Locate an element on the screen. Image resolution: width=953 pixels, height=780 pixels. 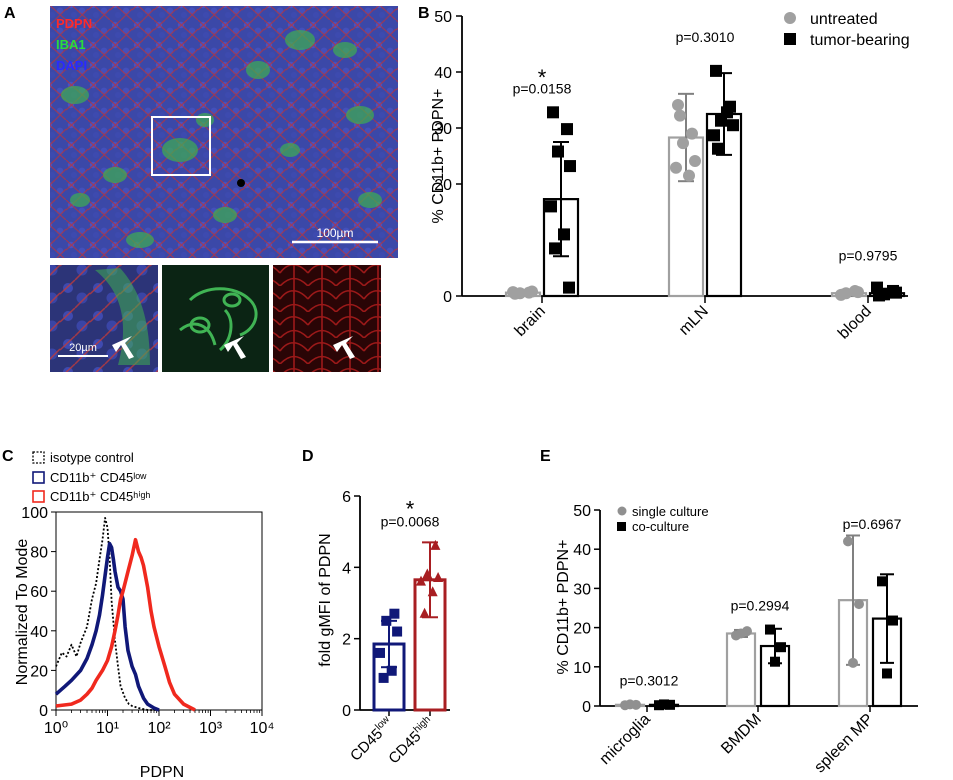
panel-e-letter: E is located at coordinates (545, 456).